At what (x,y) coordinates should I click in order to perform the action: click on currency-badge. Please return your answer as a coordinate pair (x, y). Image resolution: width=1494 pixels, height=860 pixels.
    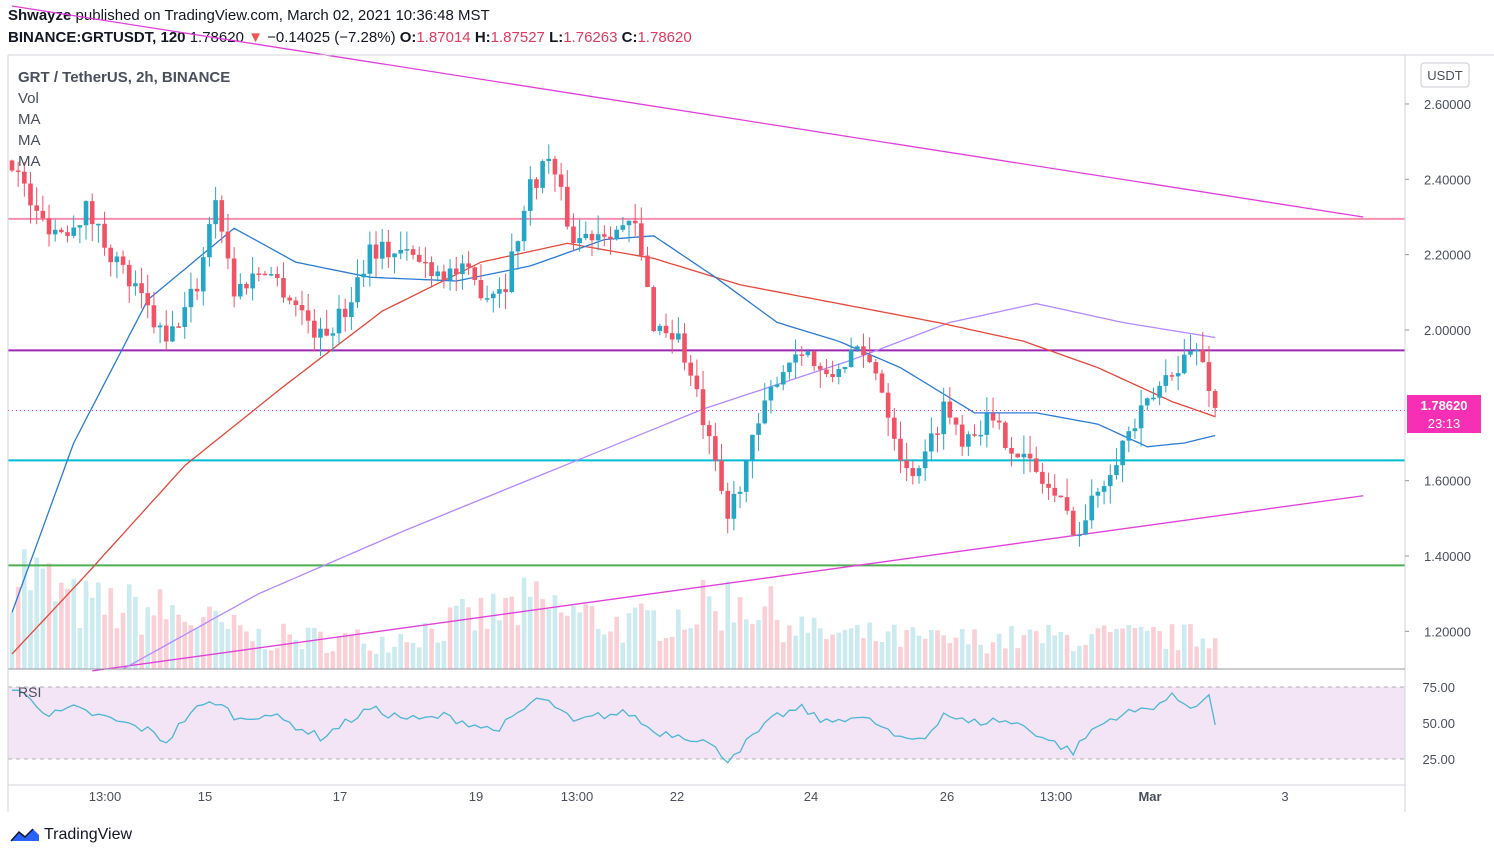
    Looking at the image, I should click on (1445, 75).